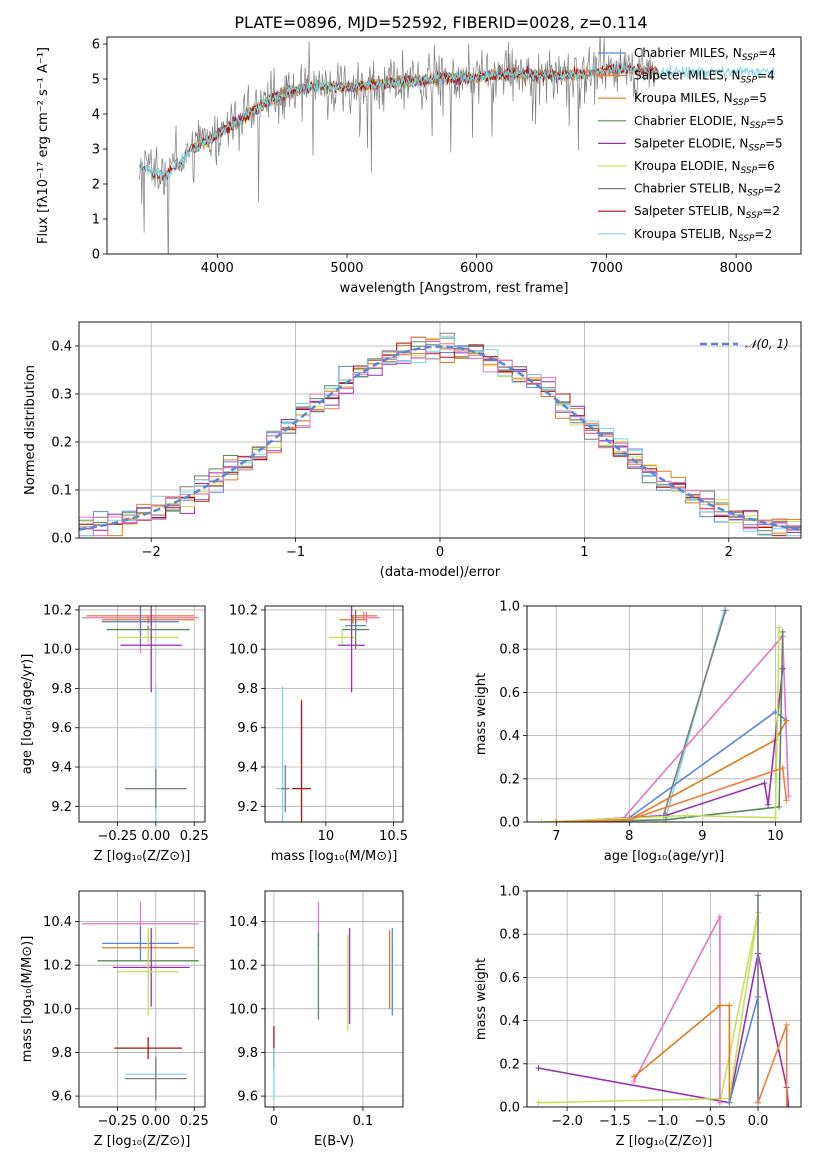 Image resolution: width=819 pixels, height=1174 pixels. Describe the element at coordinates (509, 736) in the screenshot. I see `weight_vs_age-ytick-label: 0.4` at that location.